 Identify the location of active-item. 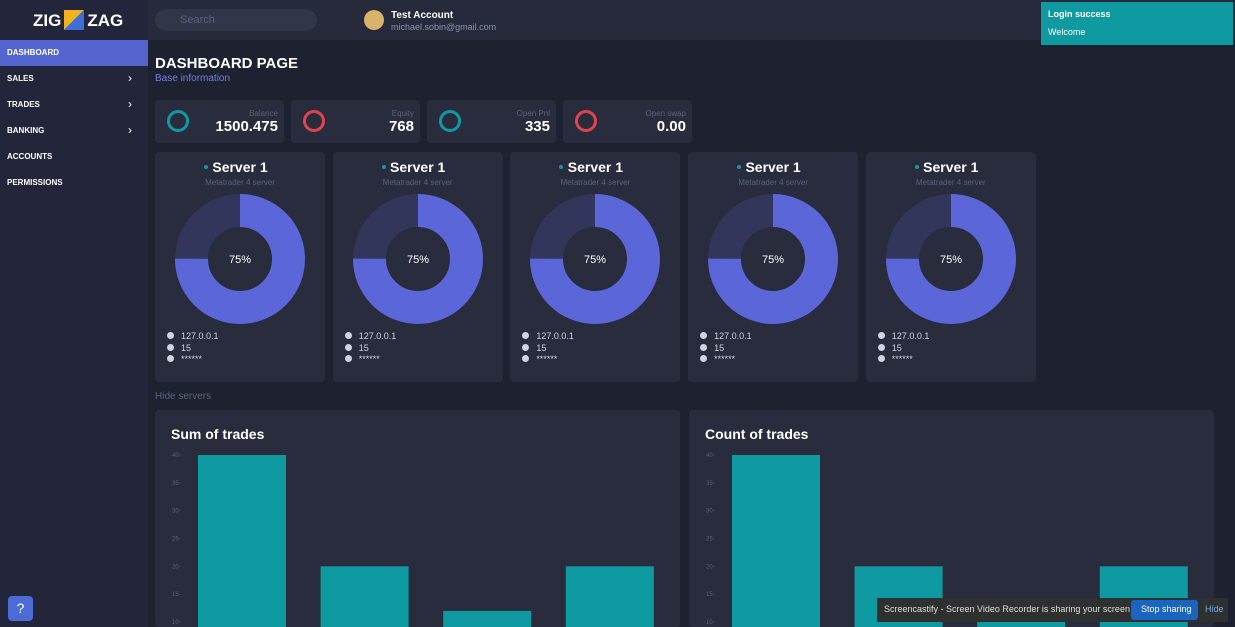
(74, 53).